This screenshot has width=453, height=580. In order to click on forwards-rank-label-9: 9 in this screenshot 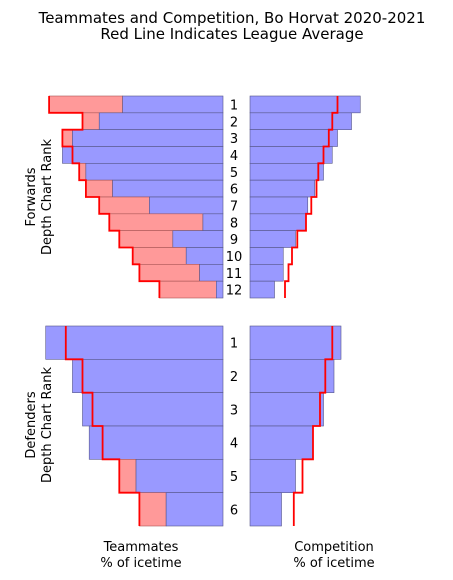, I will do `click(234, 240)`.